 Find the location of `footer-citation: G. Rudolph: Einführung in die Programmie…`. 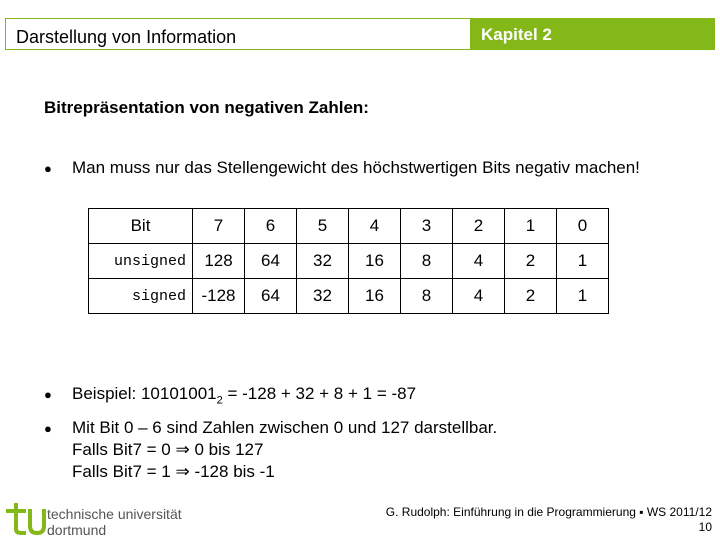

footer-citation: G. Rudolph: Einführung in die Programmie… is located at coordinates (549, 520).